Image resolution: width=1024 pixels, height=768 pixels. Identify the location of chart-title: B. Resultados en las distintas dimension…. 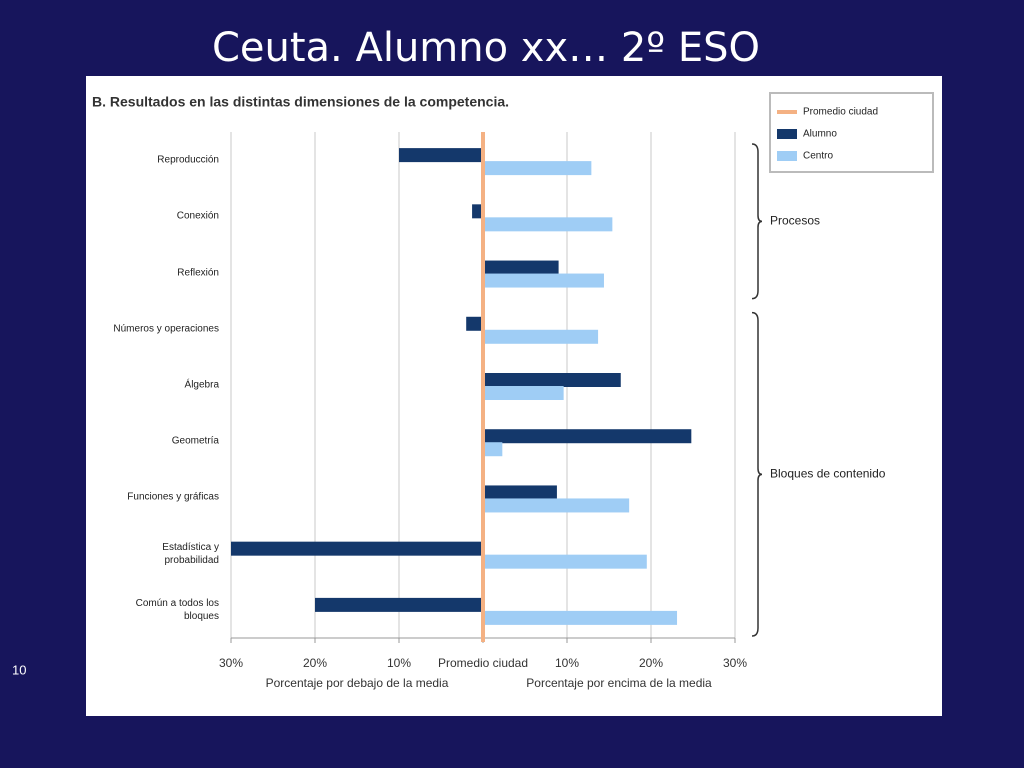
(300, 102).